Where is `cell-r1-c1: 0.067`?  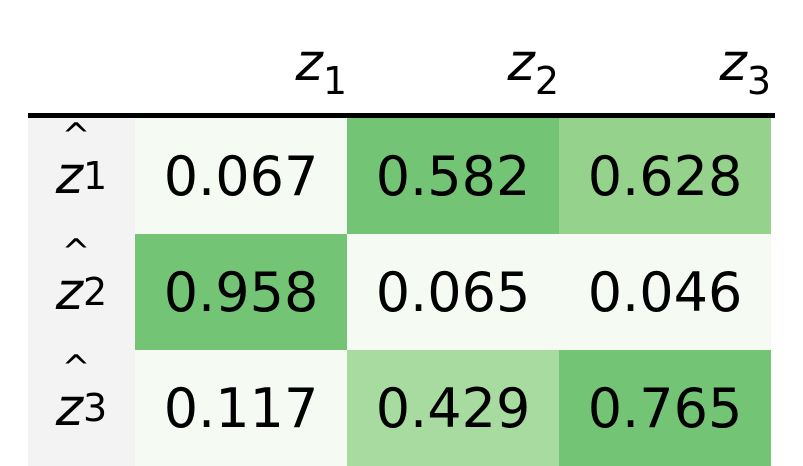
cell-r1-c1: 0.067 is located at coordinates (241, 176).